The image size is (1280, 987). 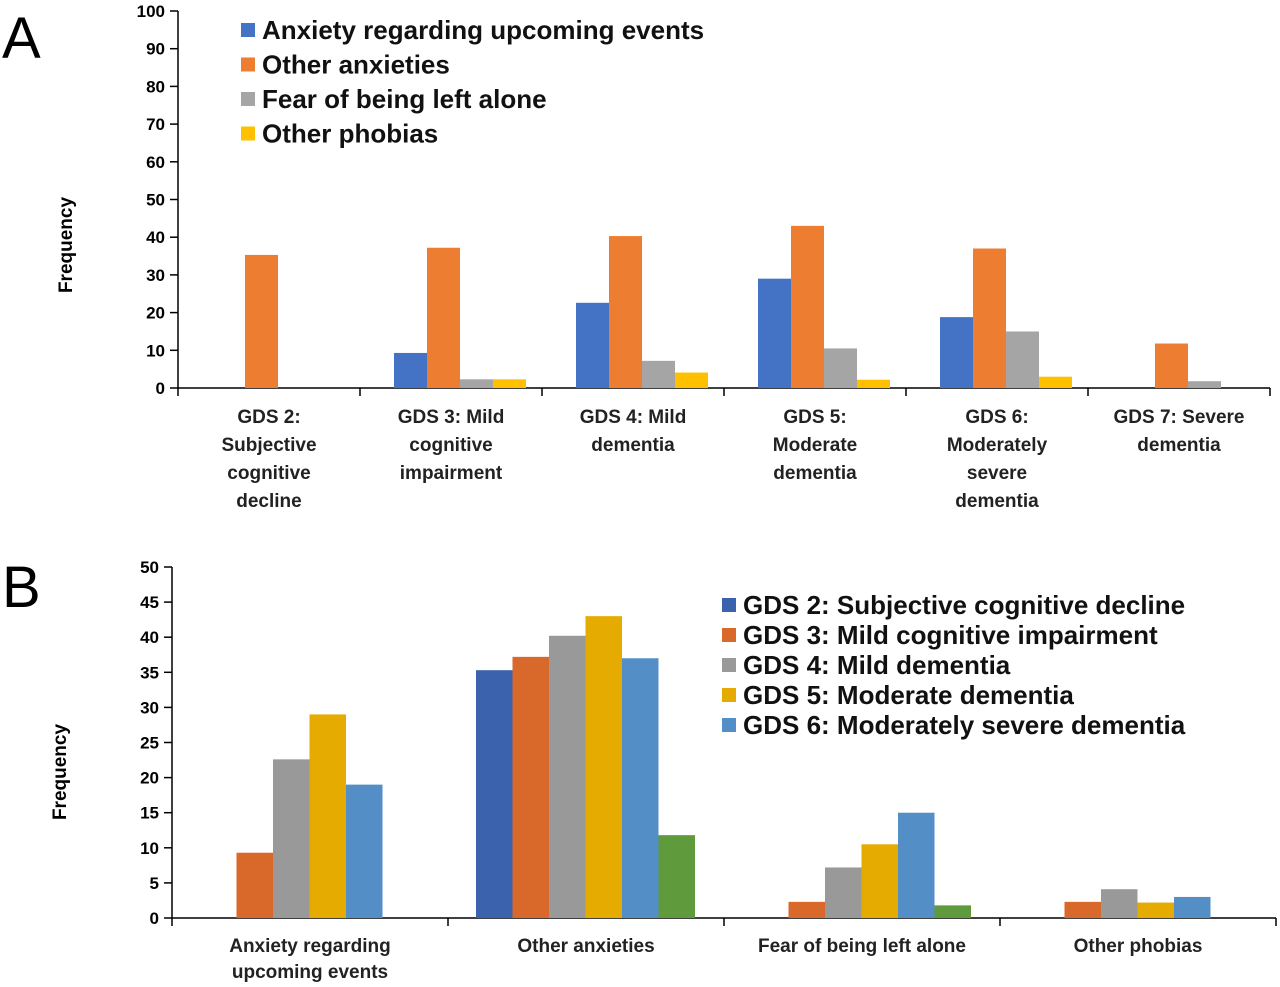 I want to click on x-category-label: GDS 4: Mild dementia, so click(x=633, y=431).